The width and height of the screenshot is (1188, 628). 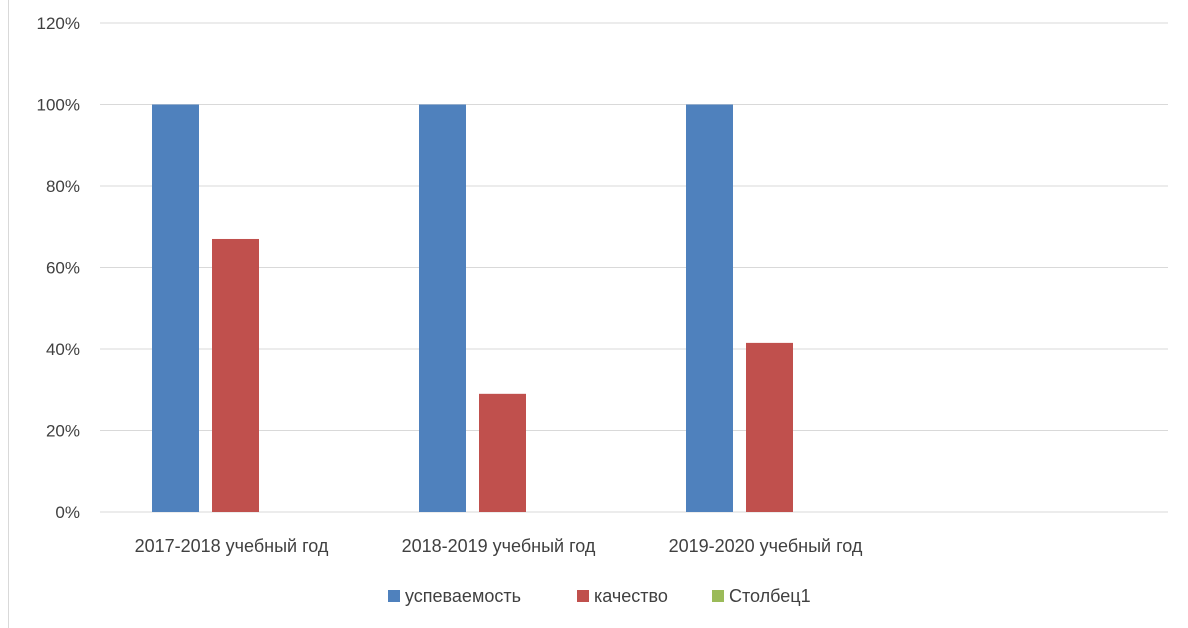 I want to click on bar-качество-1, so click(x=502, y=452).